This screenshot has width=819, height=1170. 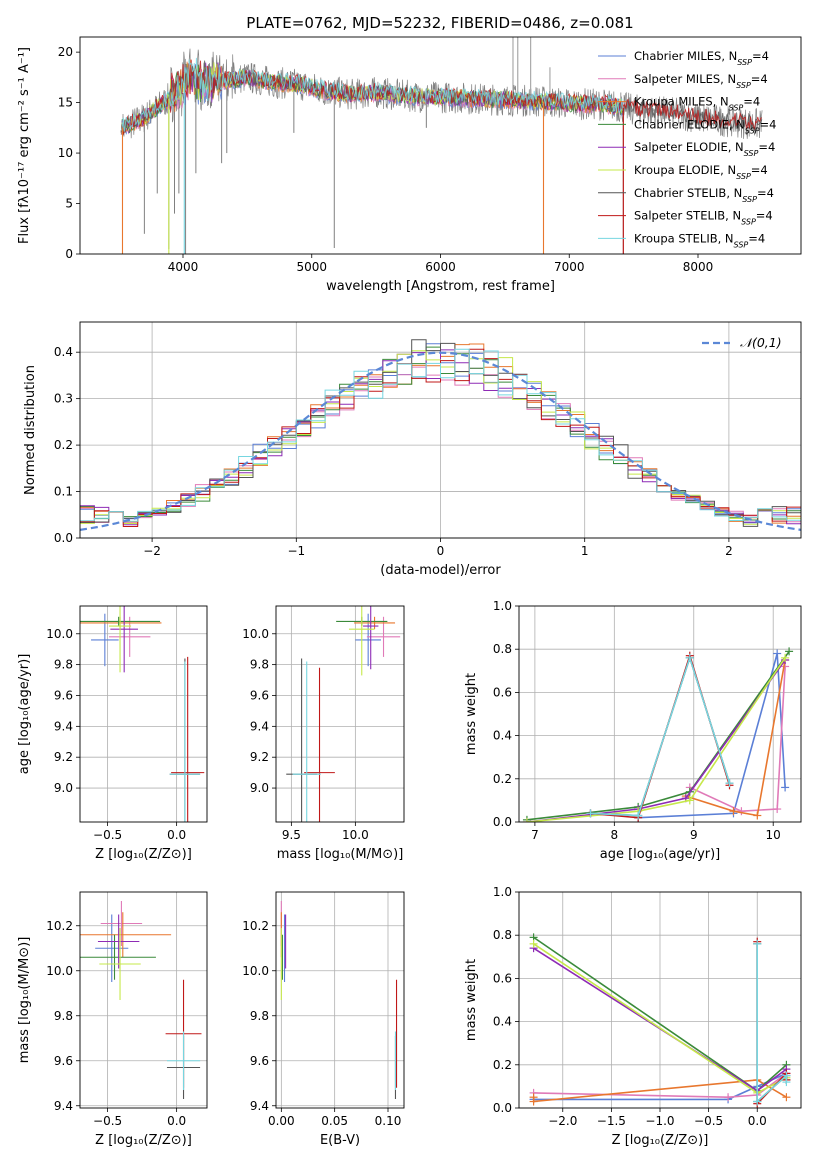 What do you see at coordinates (698, 267) in the screenshot?
I see `x-tick-label: 8000` at bounding box center [698, 267].